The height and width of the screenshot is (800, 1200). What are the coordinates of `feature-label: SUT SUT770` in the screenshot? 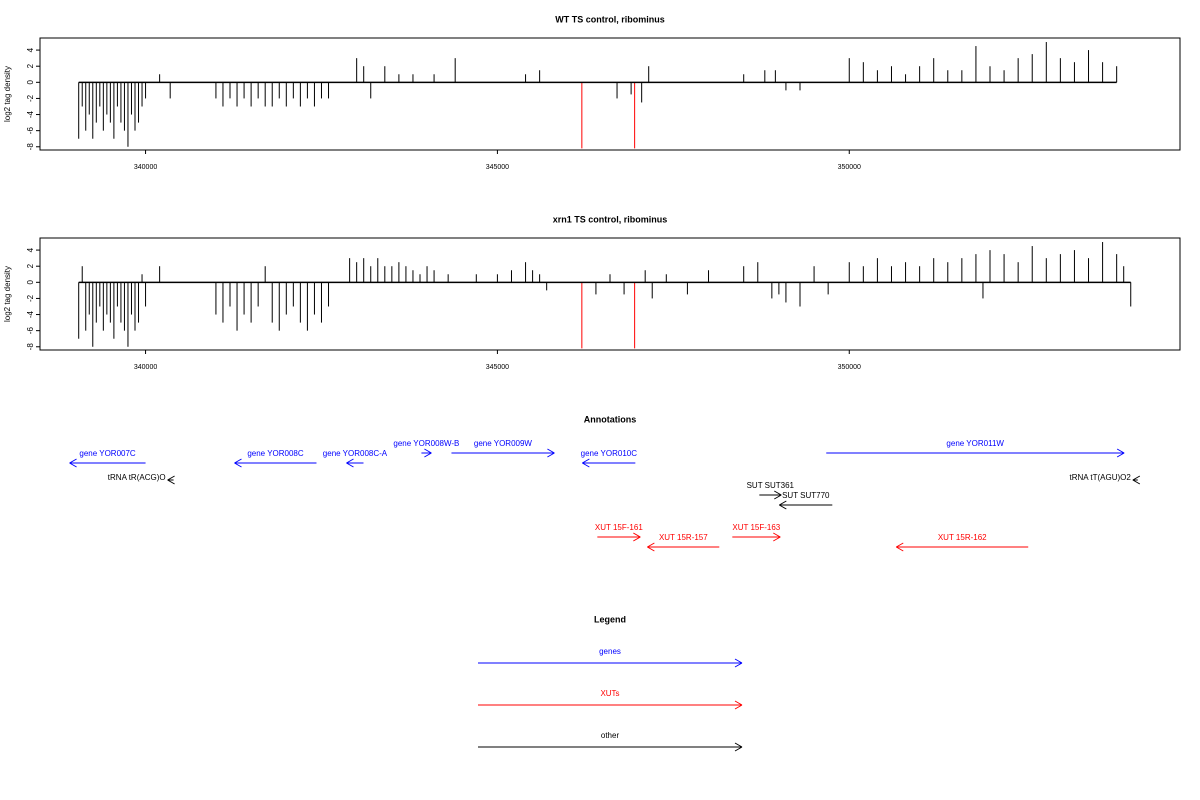 It's located at (806, 495).